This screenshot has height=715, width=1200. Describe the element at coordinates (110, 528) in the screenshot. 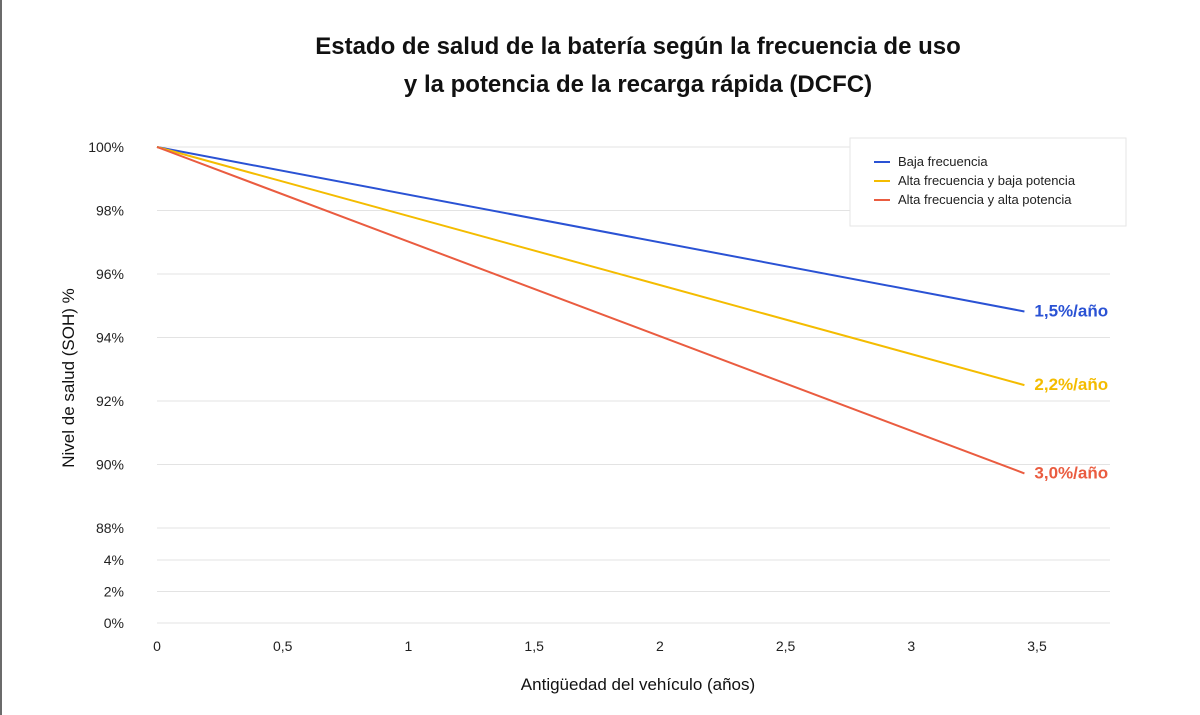

I see `y-tick-label: 88%` at that location.